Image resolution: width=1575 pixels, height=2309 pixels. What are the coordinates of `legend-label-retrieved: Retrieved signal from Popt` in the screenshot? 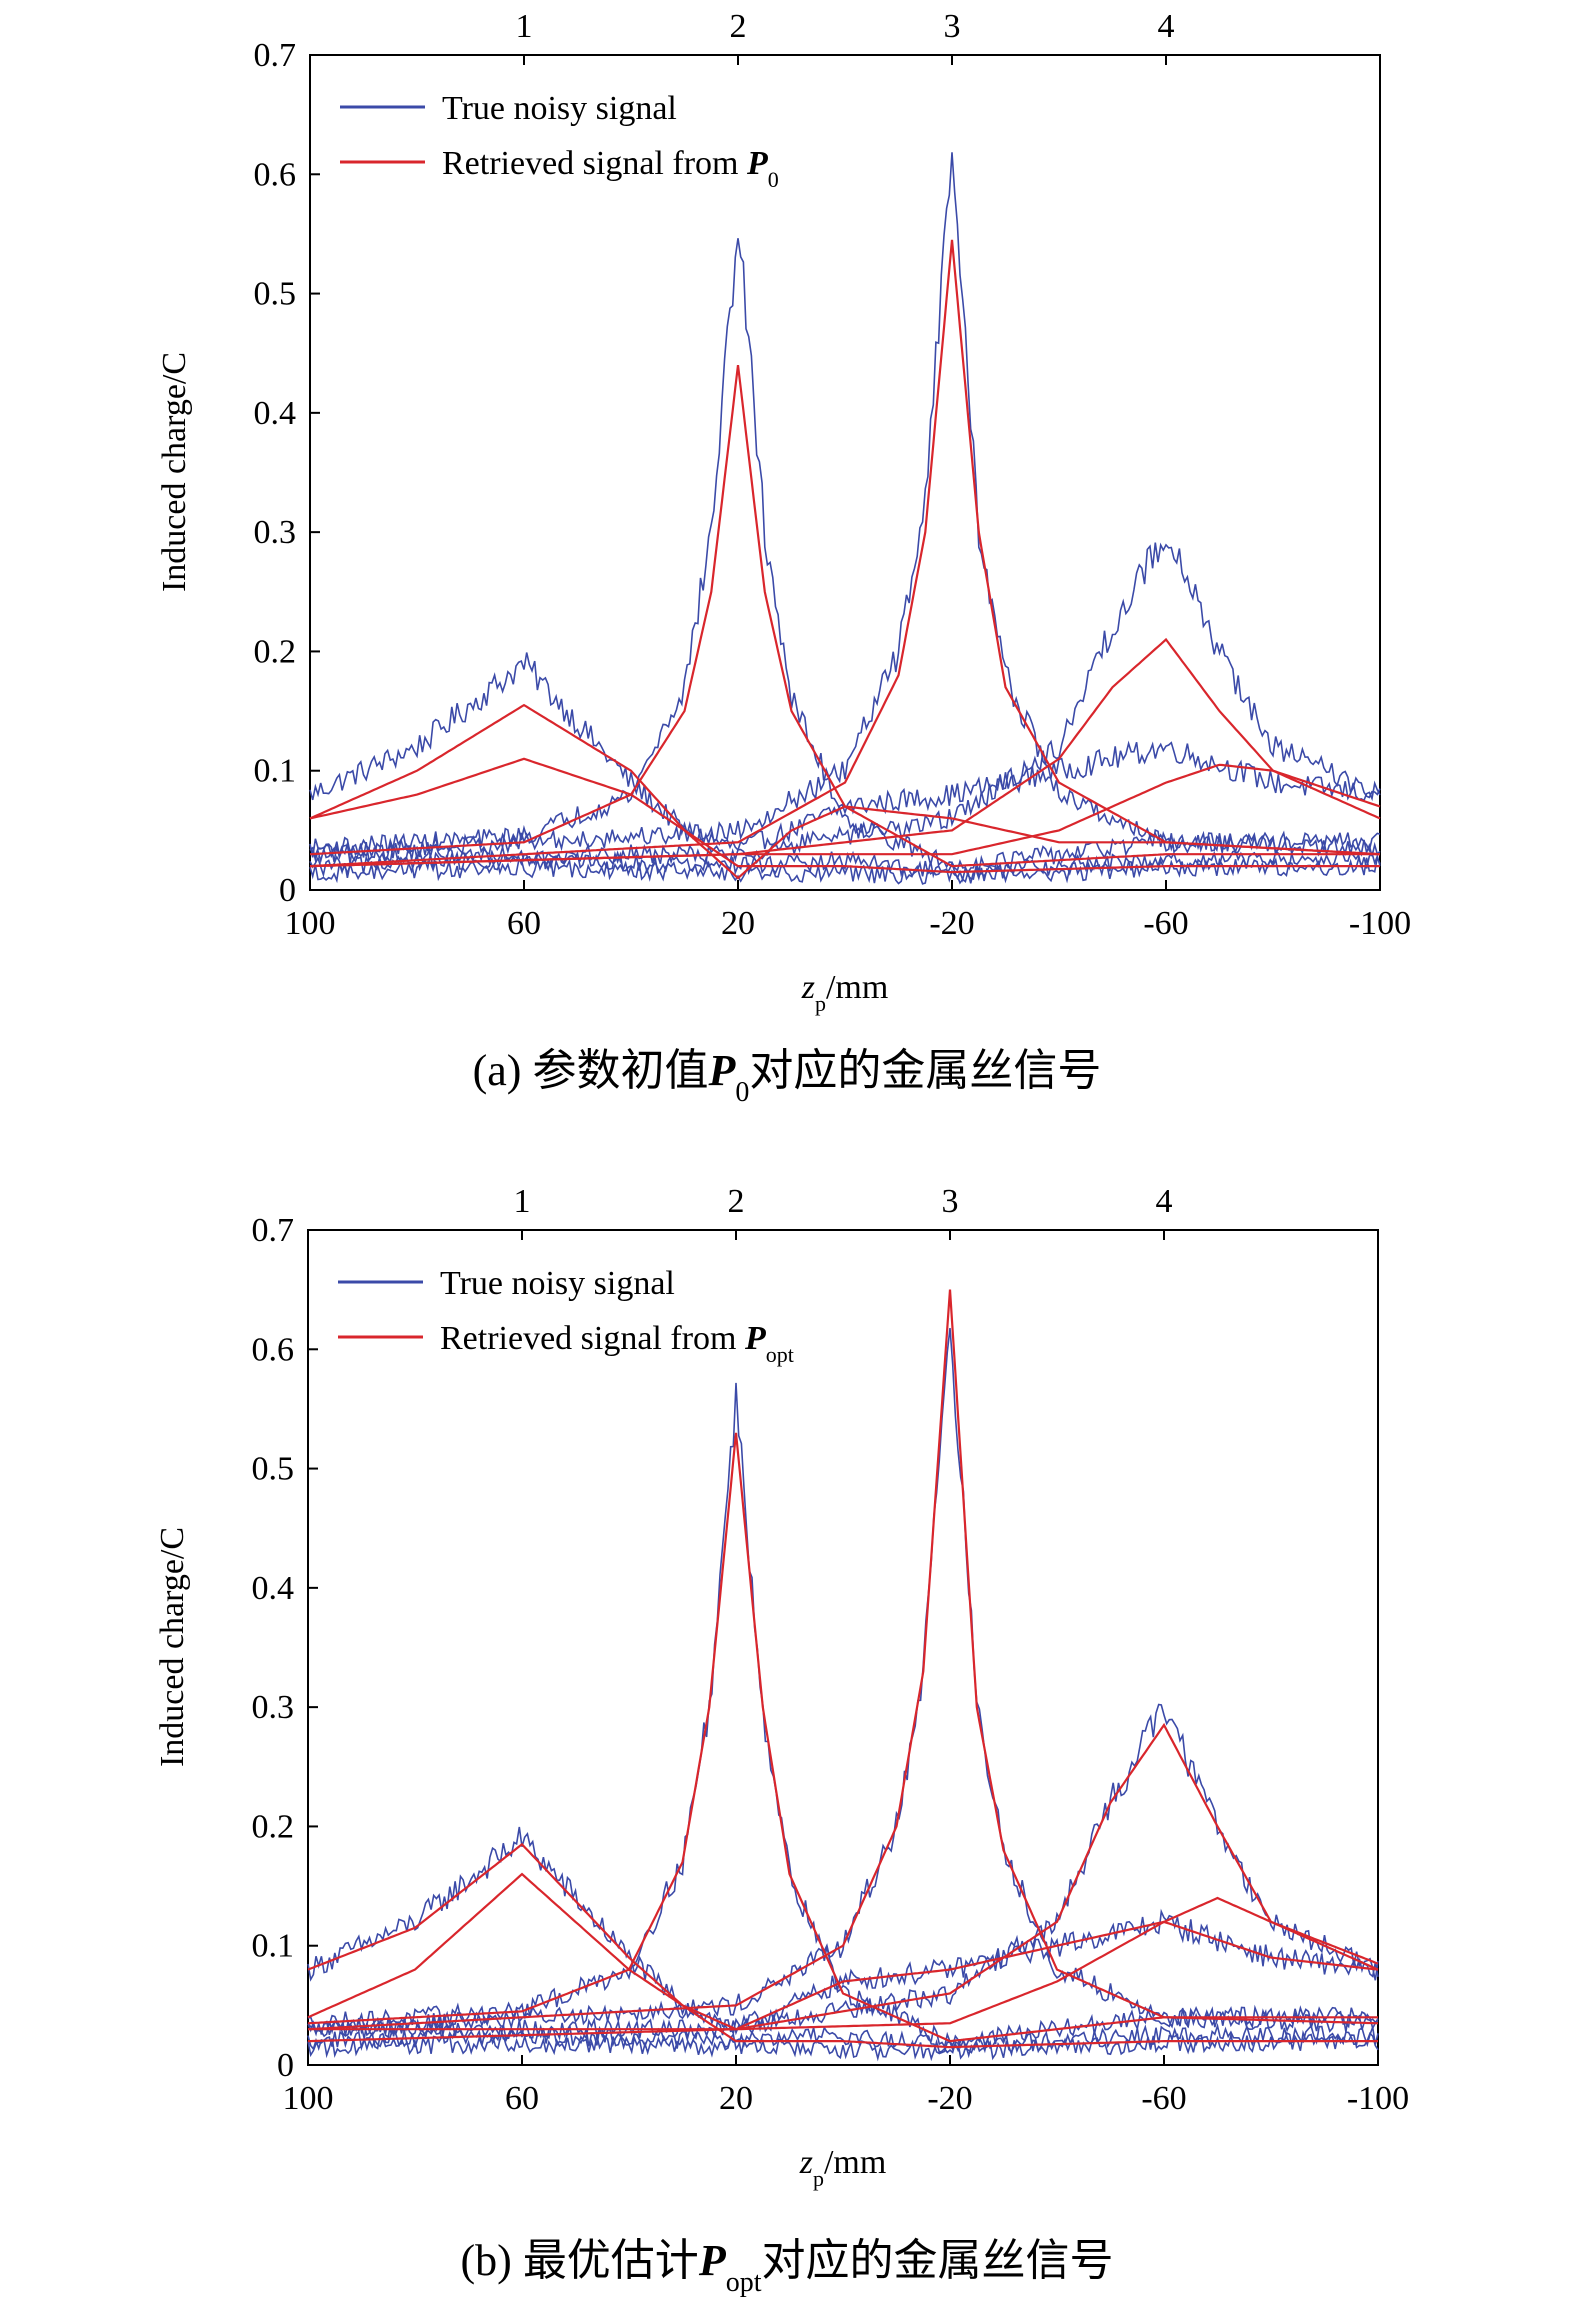 It's located at (617, 1343).